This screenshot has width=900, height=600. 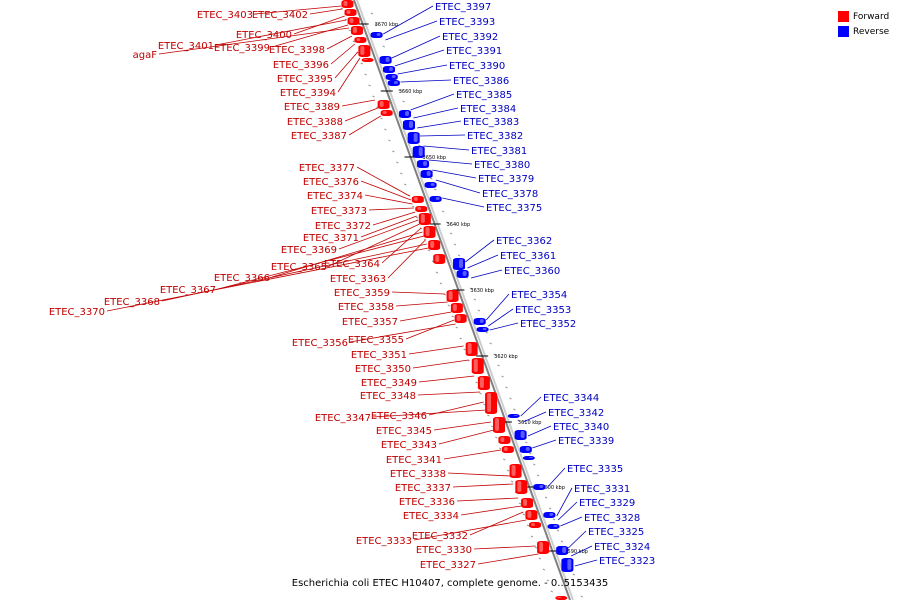 What do you see at coordinates (335, 196) in the screenshot?
I see `forward-gene-label: ETEC_3374` at bounding box center [335, 196].